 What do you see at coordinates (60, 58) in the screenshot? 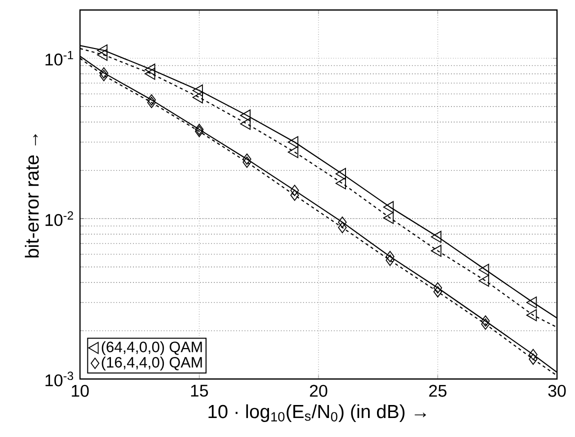
I see `y-tick-label: 10$^{-1}$` at bounding box center [60, 58].